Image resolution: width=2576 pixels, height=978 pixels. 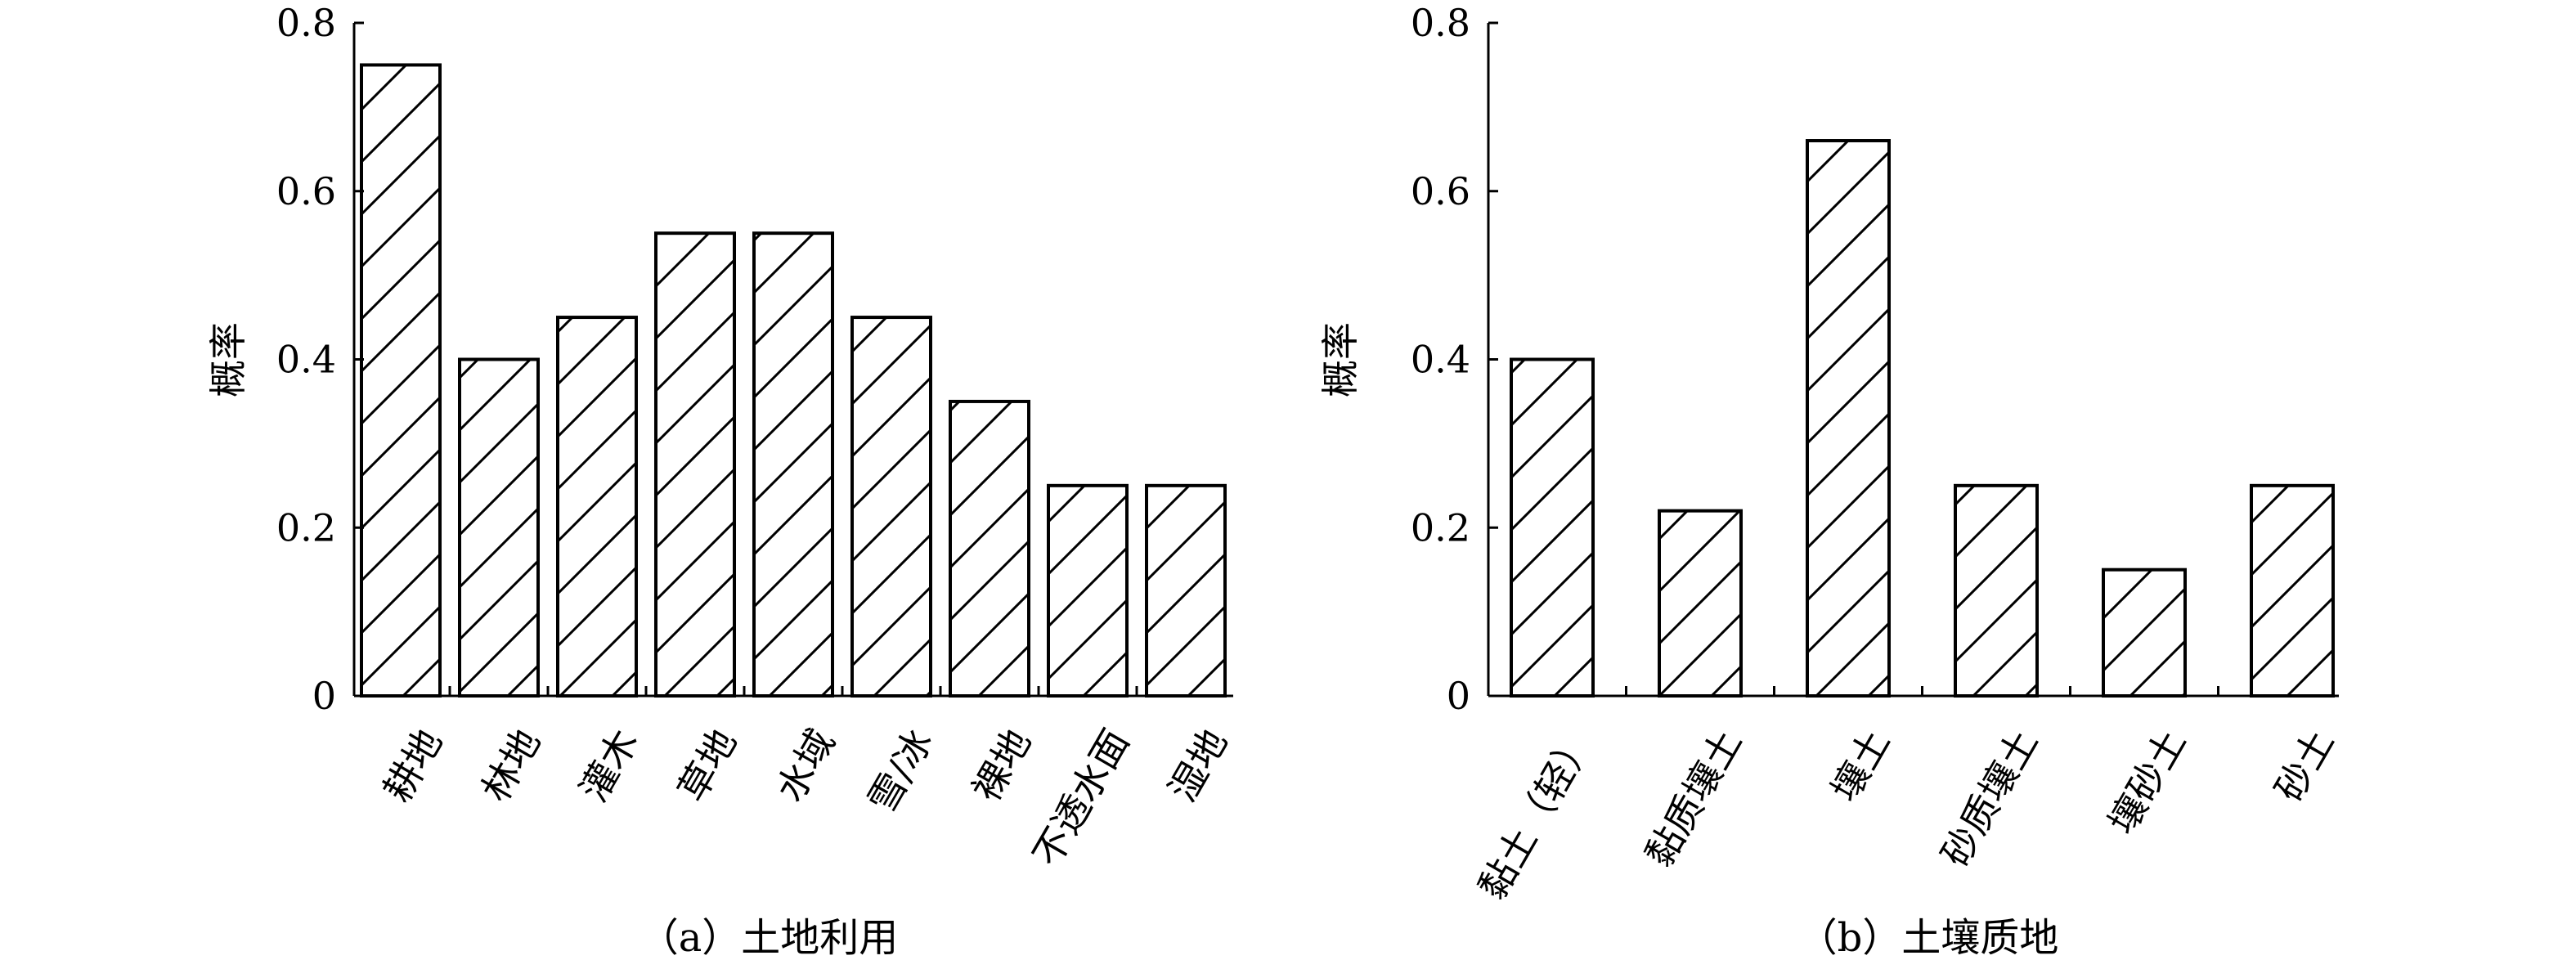 I want to click on panel-caption: （b）土壤质地, so click(x=1928, y=938).